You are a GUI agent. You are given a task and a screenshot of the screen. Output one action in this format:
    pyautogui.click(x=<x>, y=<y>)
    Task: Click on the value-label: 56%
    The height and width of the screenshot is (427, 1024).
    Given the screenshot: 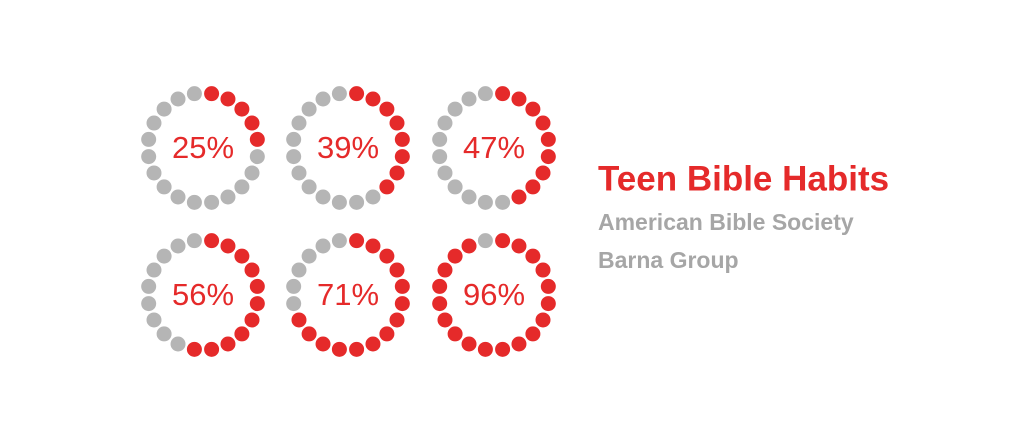 What is the action you would take?
    pyautogui.click(x=203, y=294)
    